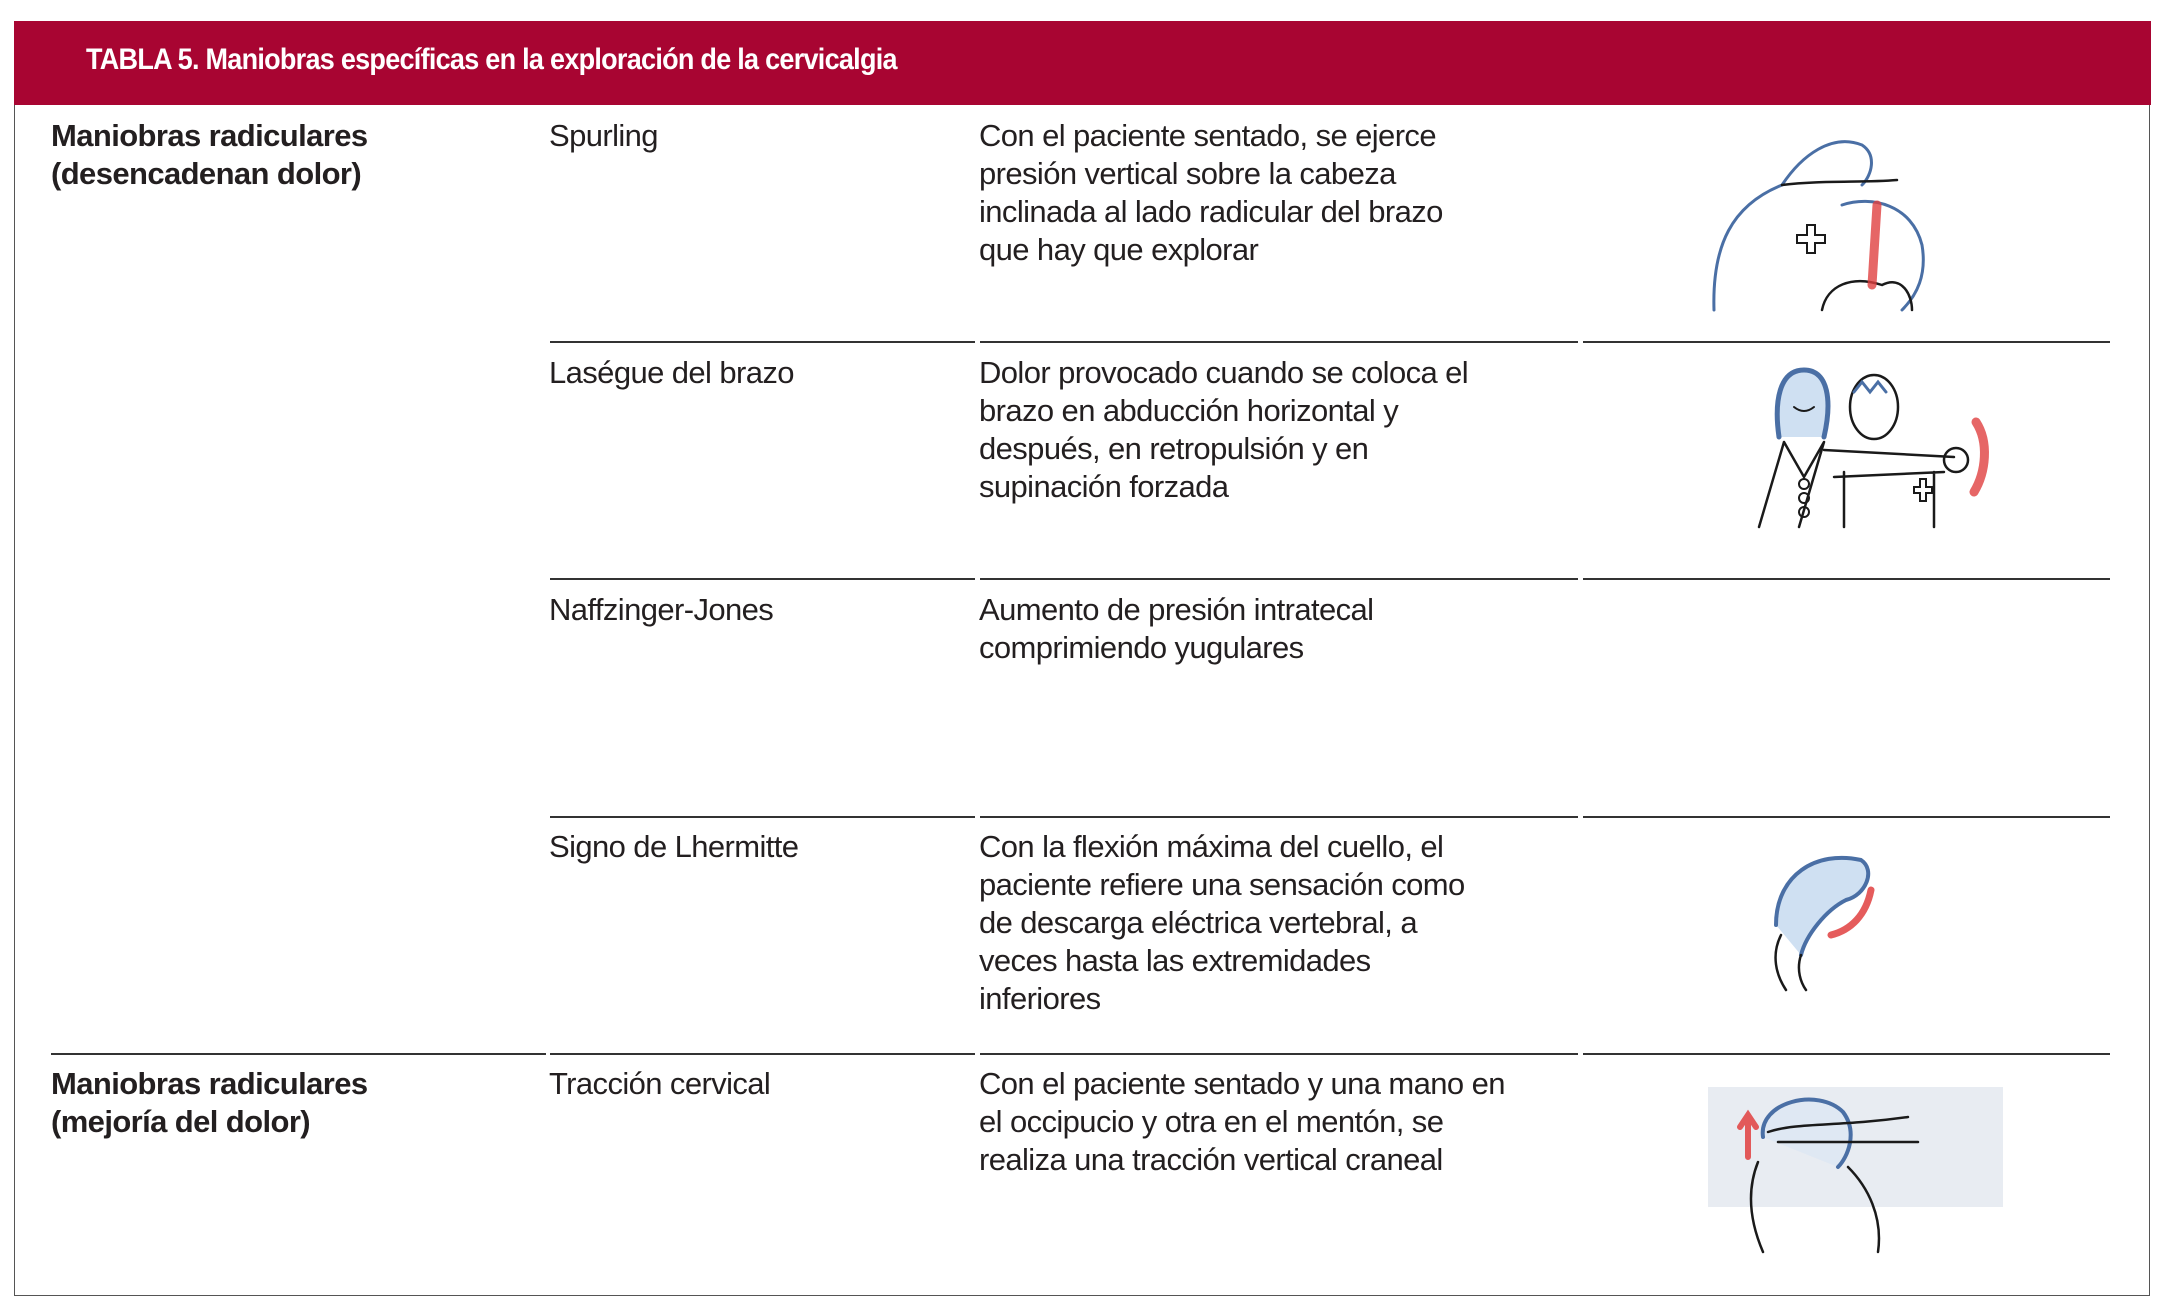 This screenshot has width=2162, height=1304. What do you see at coordinates (1855, 1170) in the screenshot?
I see `traccion-illustration` at bounding box center [1855, 1170].